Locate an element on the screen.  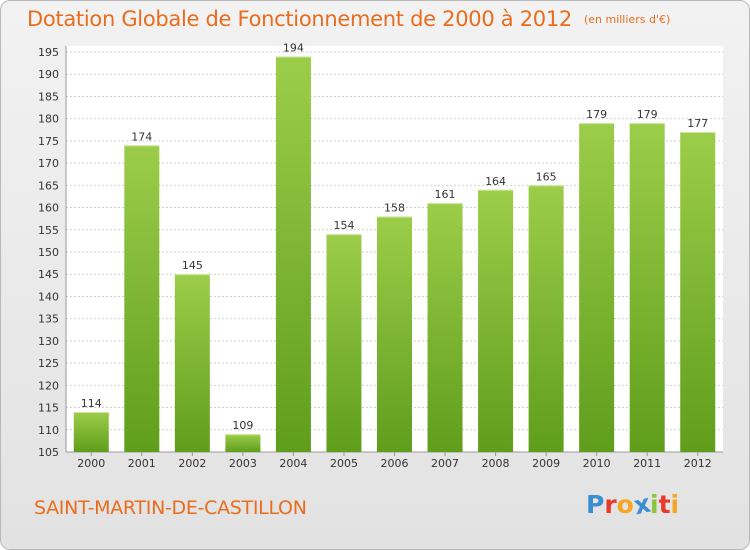
data-label: 161 is located at coordinates (445, 194).